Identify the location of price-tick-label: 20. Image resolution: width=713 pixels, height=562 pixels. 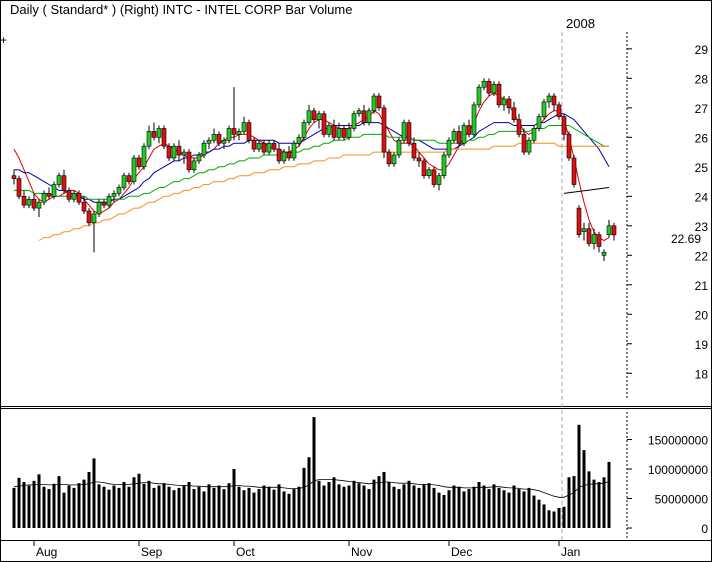
(702, 315).